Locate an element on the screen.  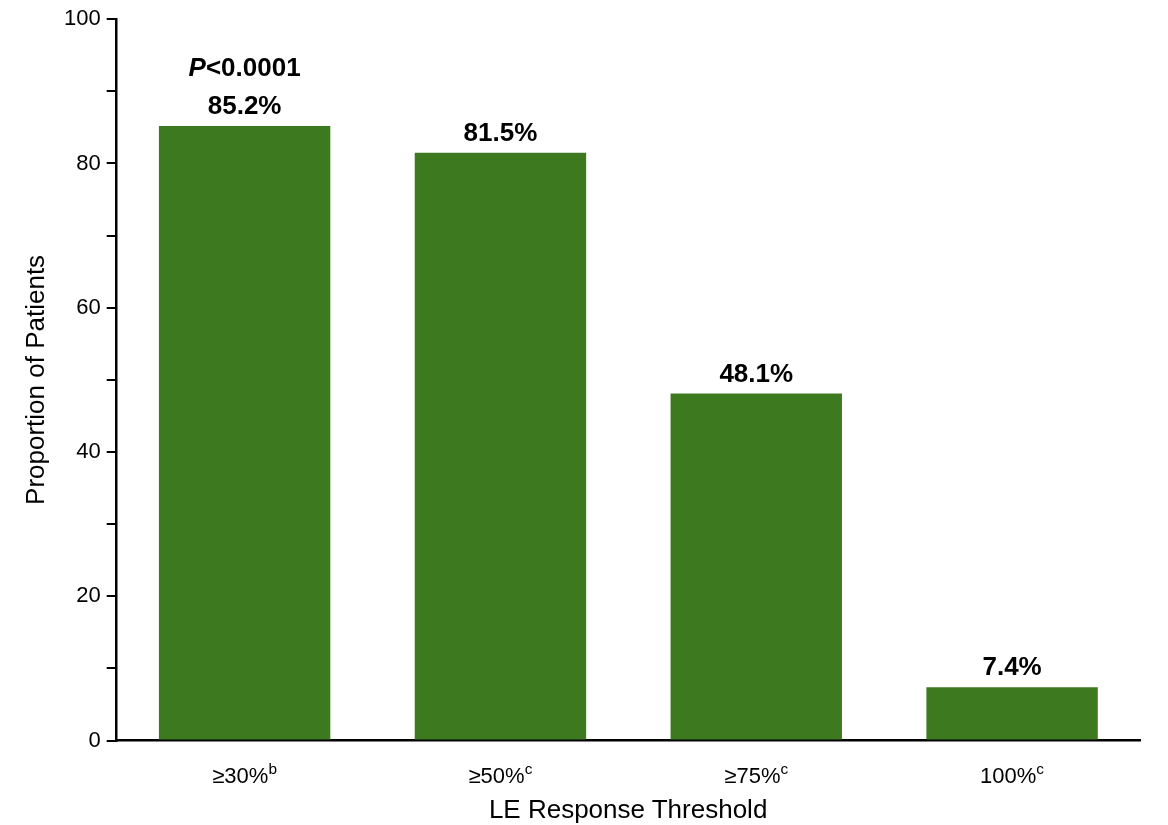
data-label: 48.1% is located at coordinates (756, 372).